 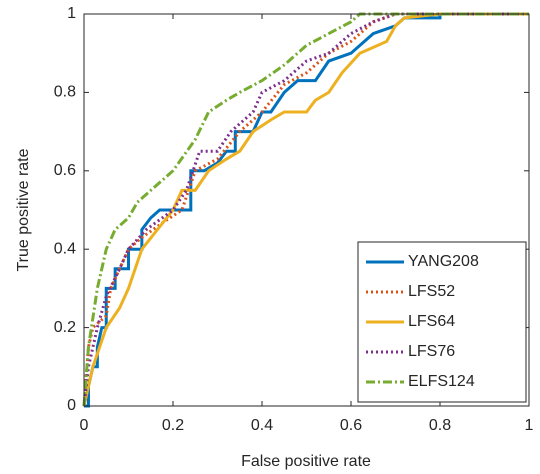 I want to click on legend-label: LFS52, so click(x=431, y=291).